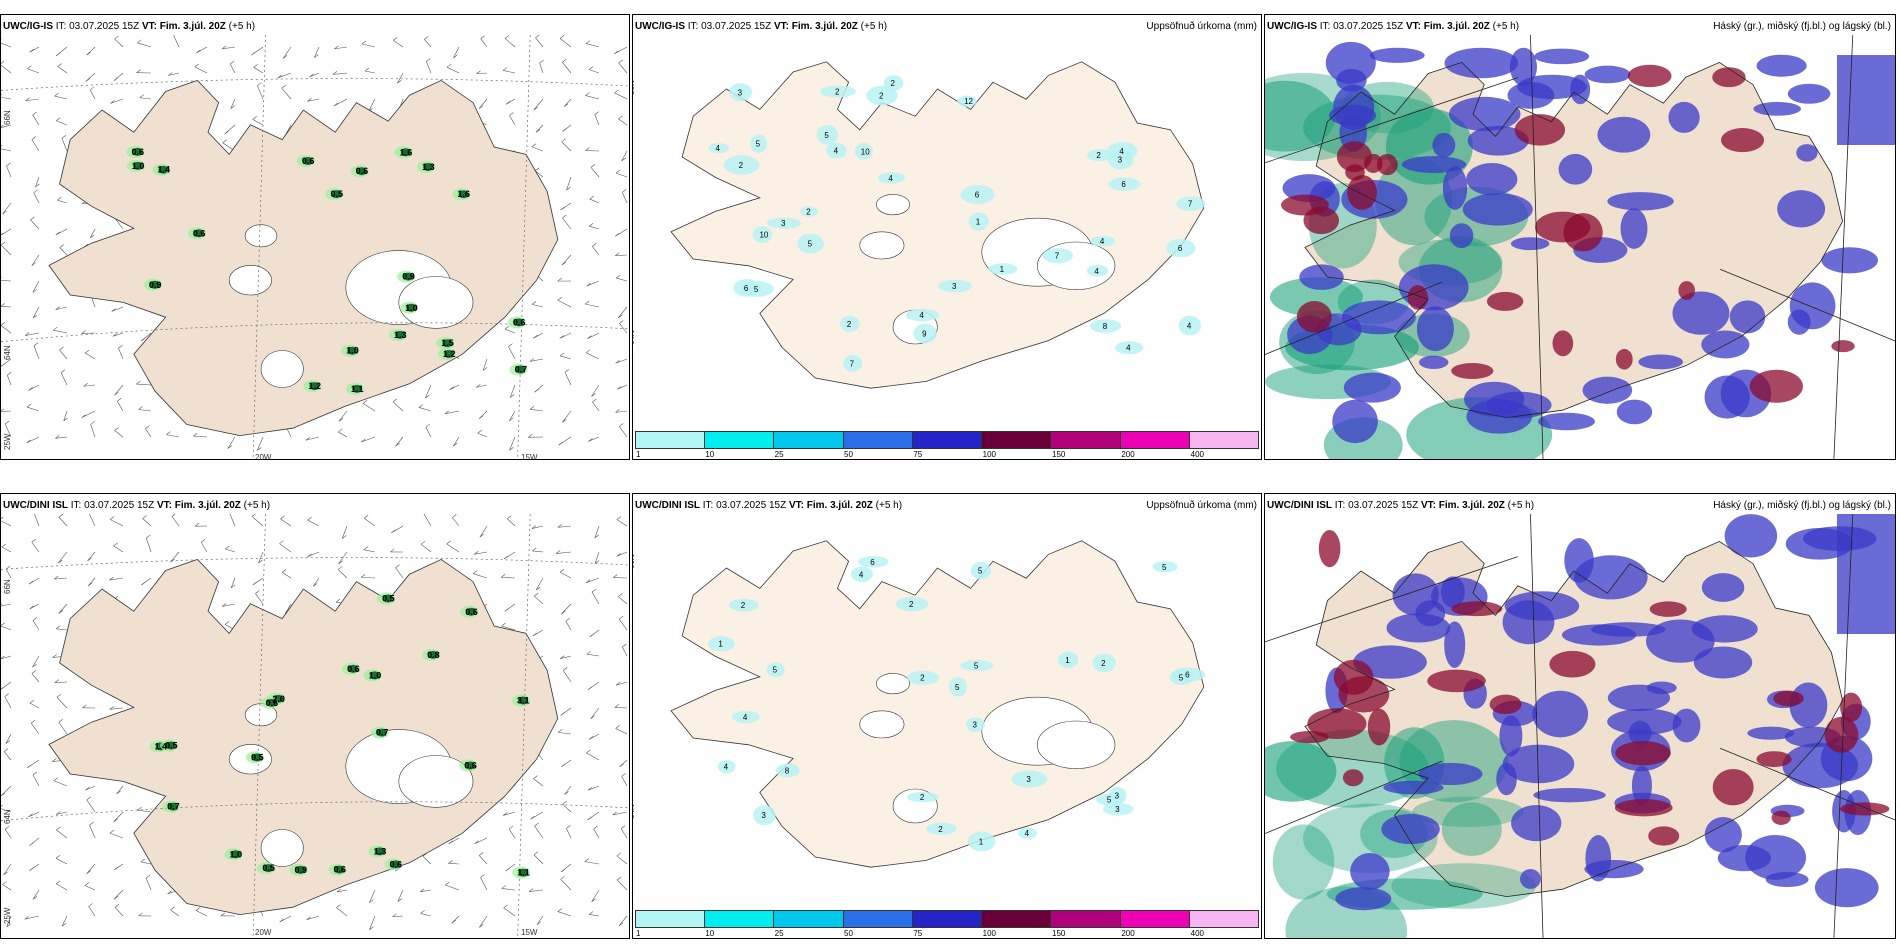 The image size is (1900, 950). What do you see at coordinates (852, 363) in the screenshot?
I see `precip-value: 7` at bounding box center [852, 363].